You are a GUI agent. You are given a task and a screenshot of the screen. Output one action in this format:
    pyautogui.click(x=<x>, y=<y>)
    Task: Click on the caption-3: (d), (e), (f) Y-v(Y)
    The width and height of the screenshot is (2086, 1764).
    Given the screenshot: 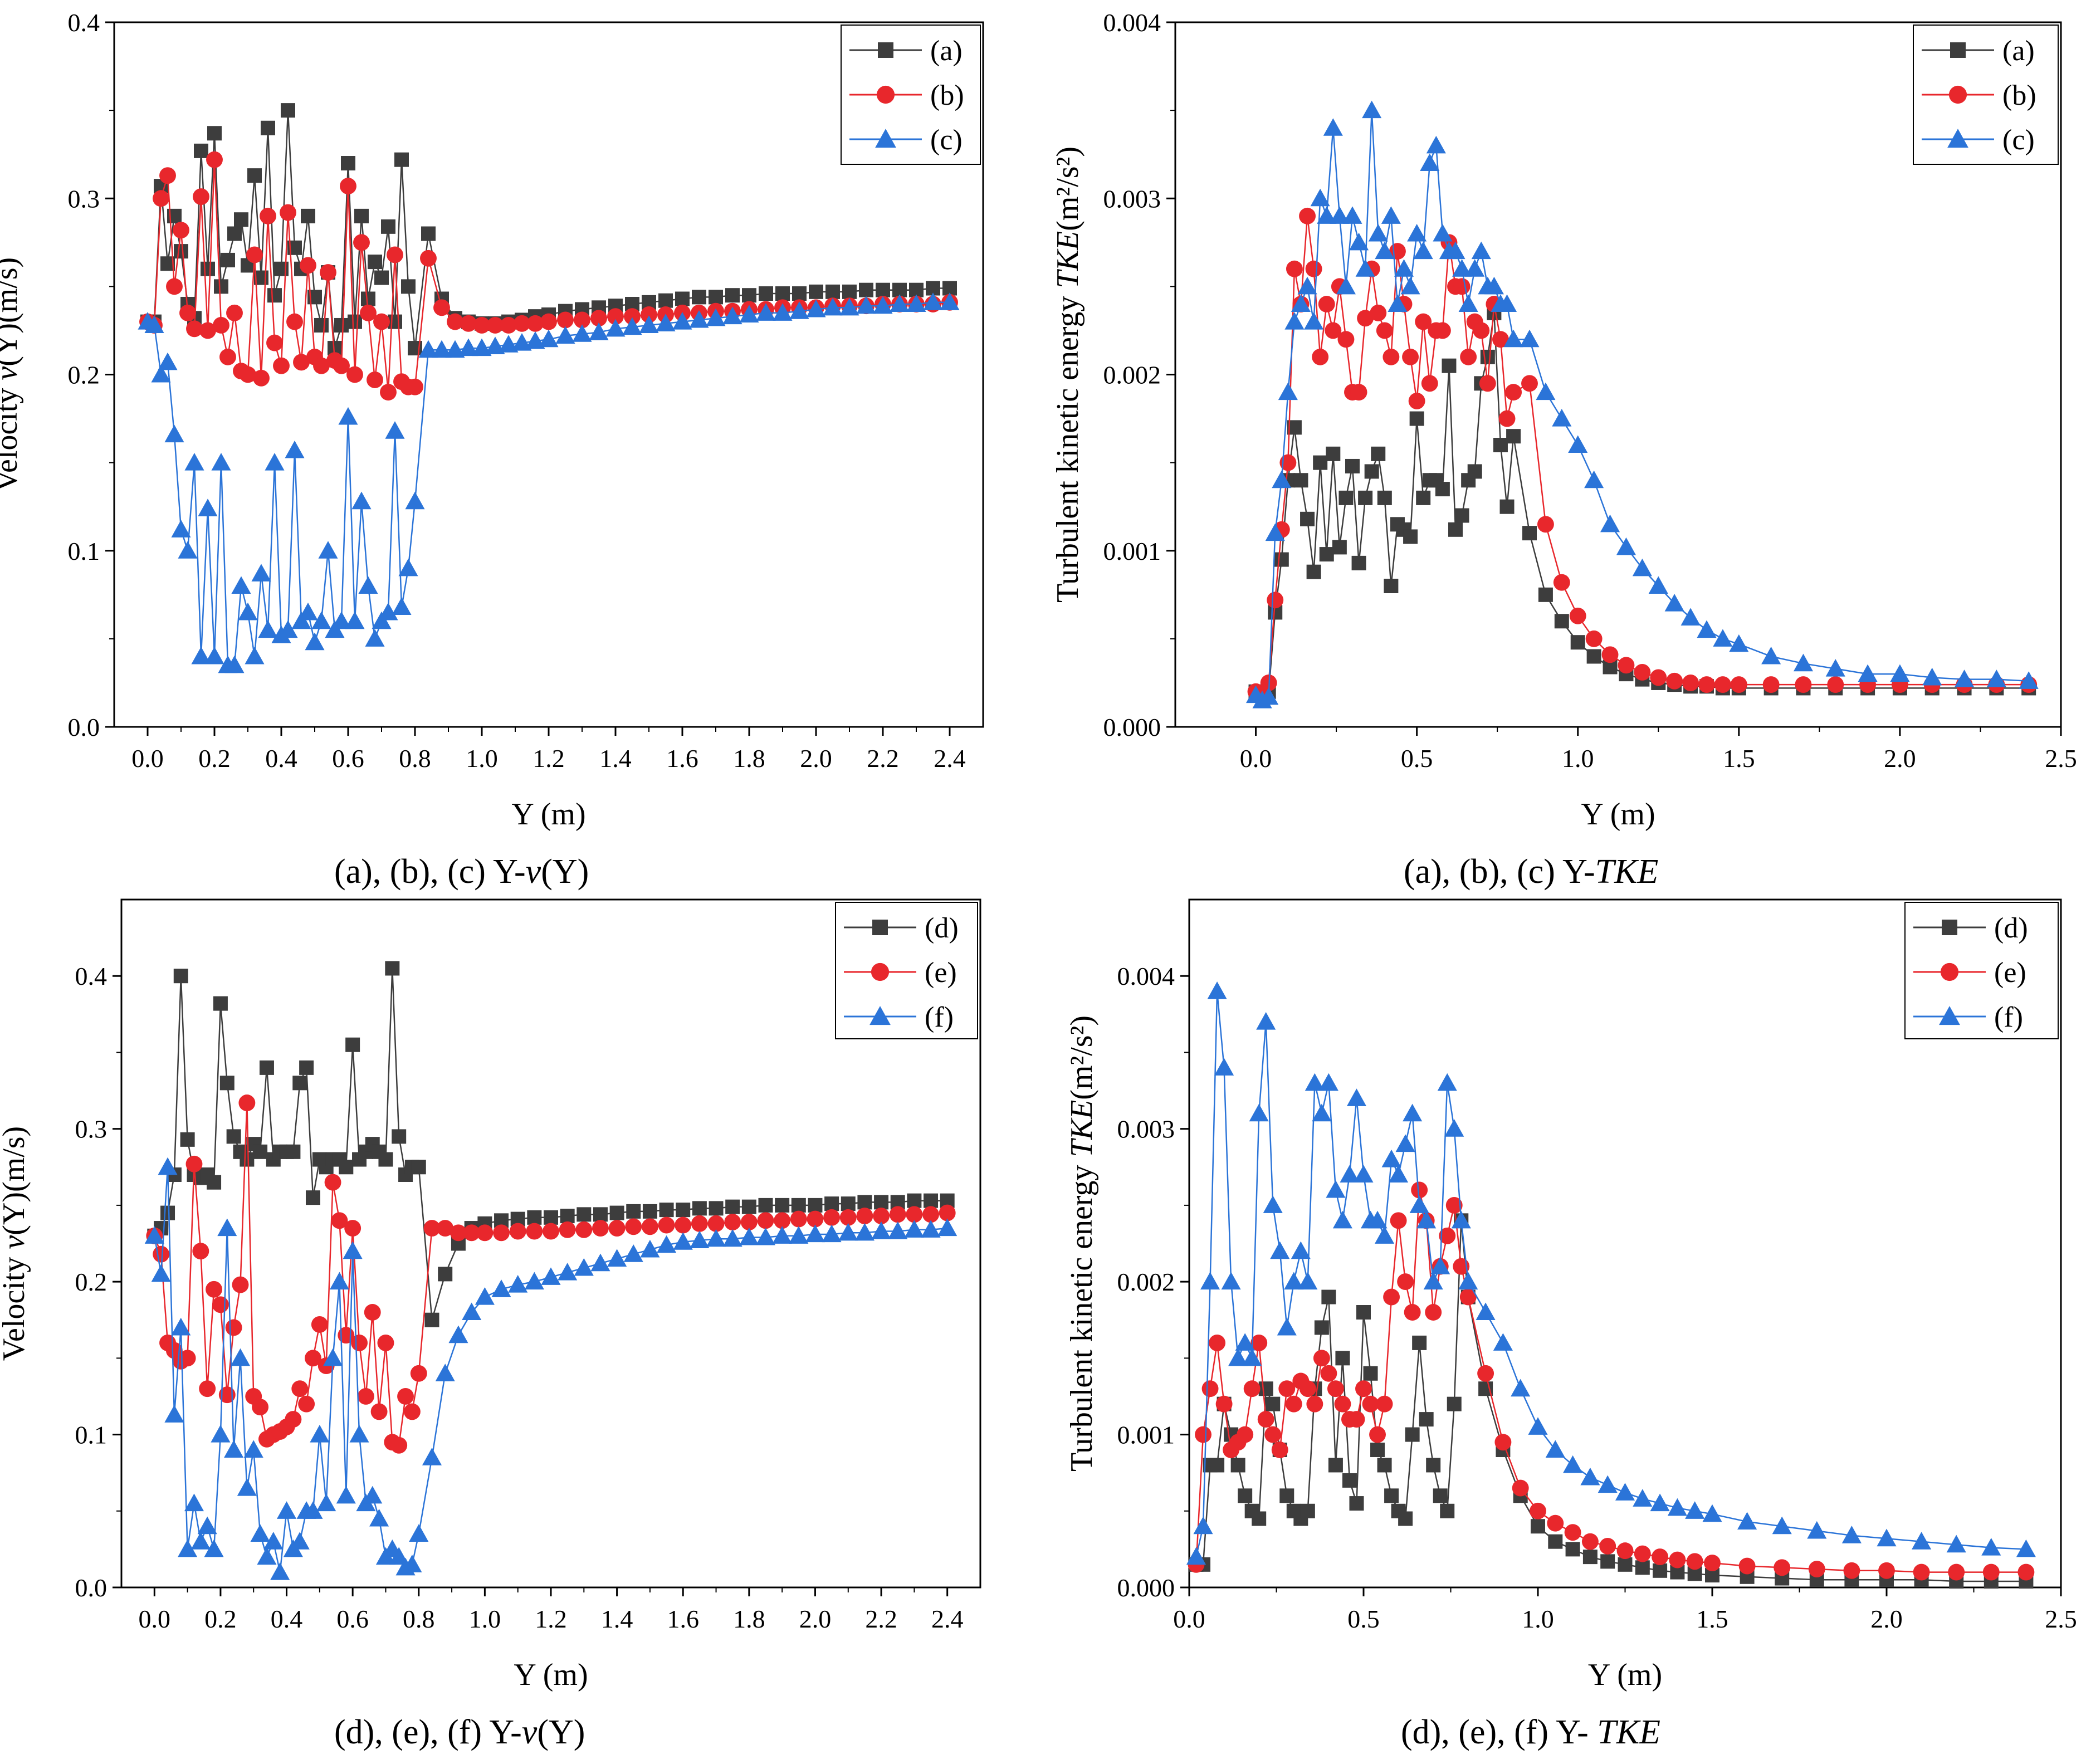 What is the action you would take?
    pyautogui.click(x=459, y=1732)
    